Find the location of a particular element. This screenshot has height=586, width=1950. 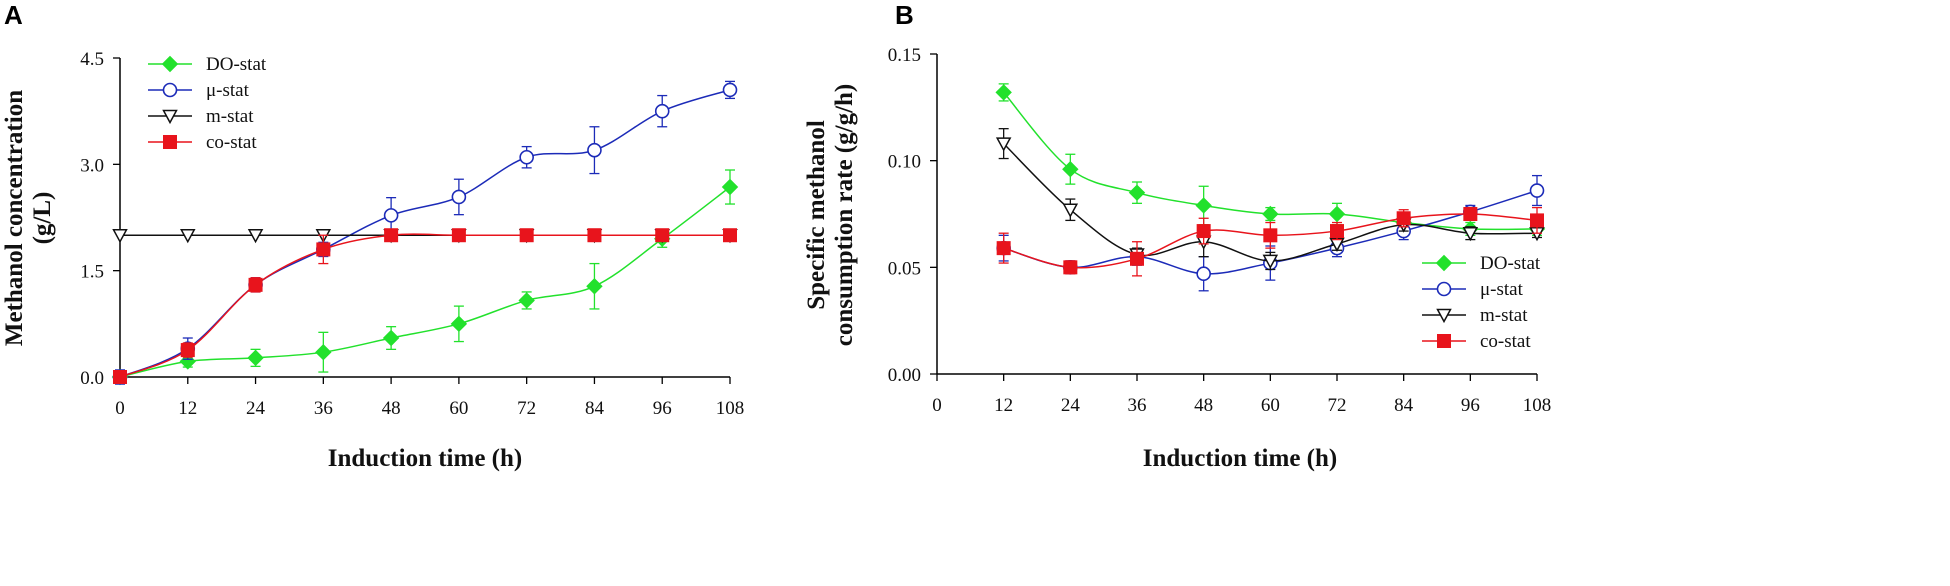

x-tick-label-a: 12 is located at coordinates (187, 408).